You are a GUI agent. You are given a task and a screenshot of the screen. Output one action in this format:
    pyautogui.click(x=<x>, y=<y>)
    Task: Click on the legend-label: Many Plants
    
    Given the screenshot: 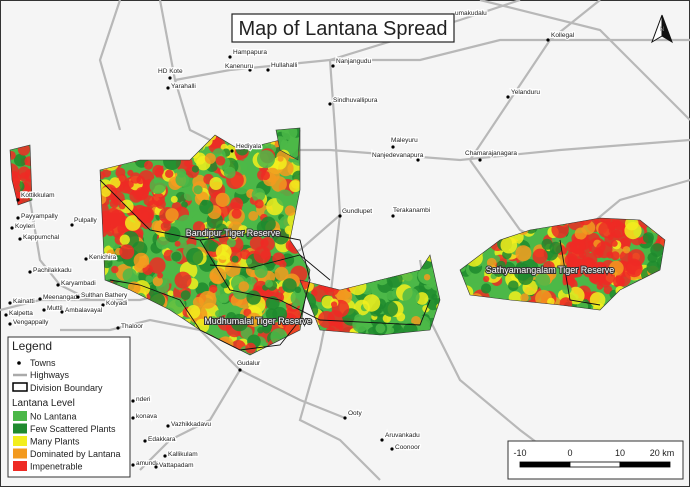 What is the action you would take?
    pyautogui.click(x=55, y=442)
    